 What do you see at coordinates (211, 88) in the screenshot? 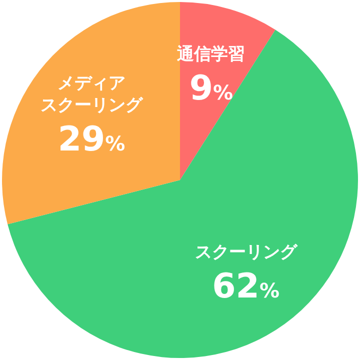
I see `data-label: 9%` at bounding box center [211, 88].